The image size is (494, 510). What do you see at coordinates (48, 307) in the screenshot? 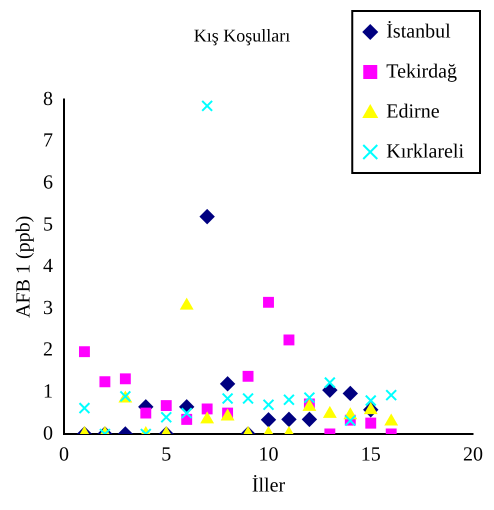
I see `y-tick-label: 3` at bounding box center [48, 307].